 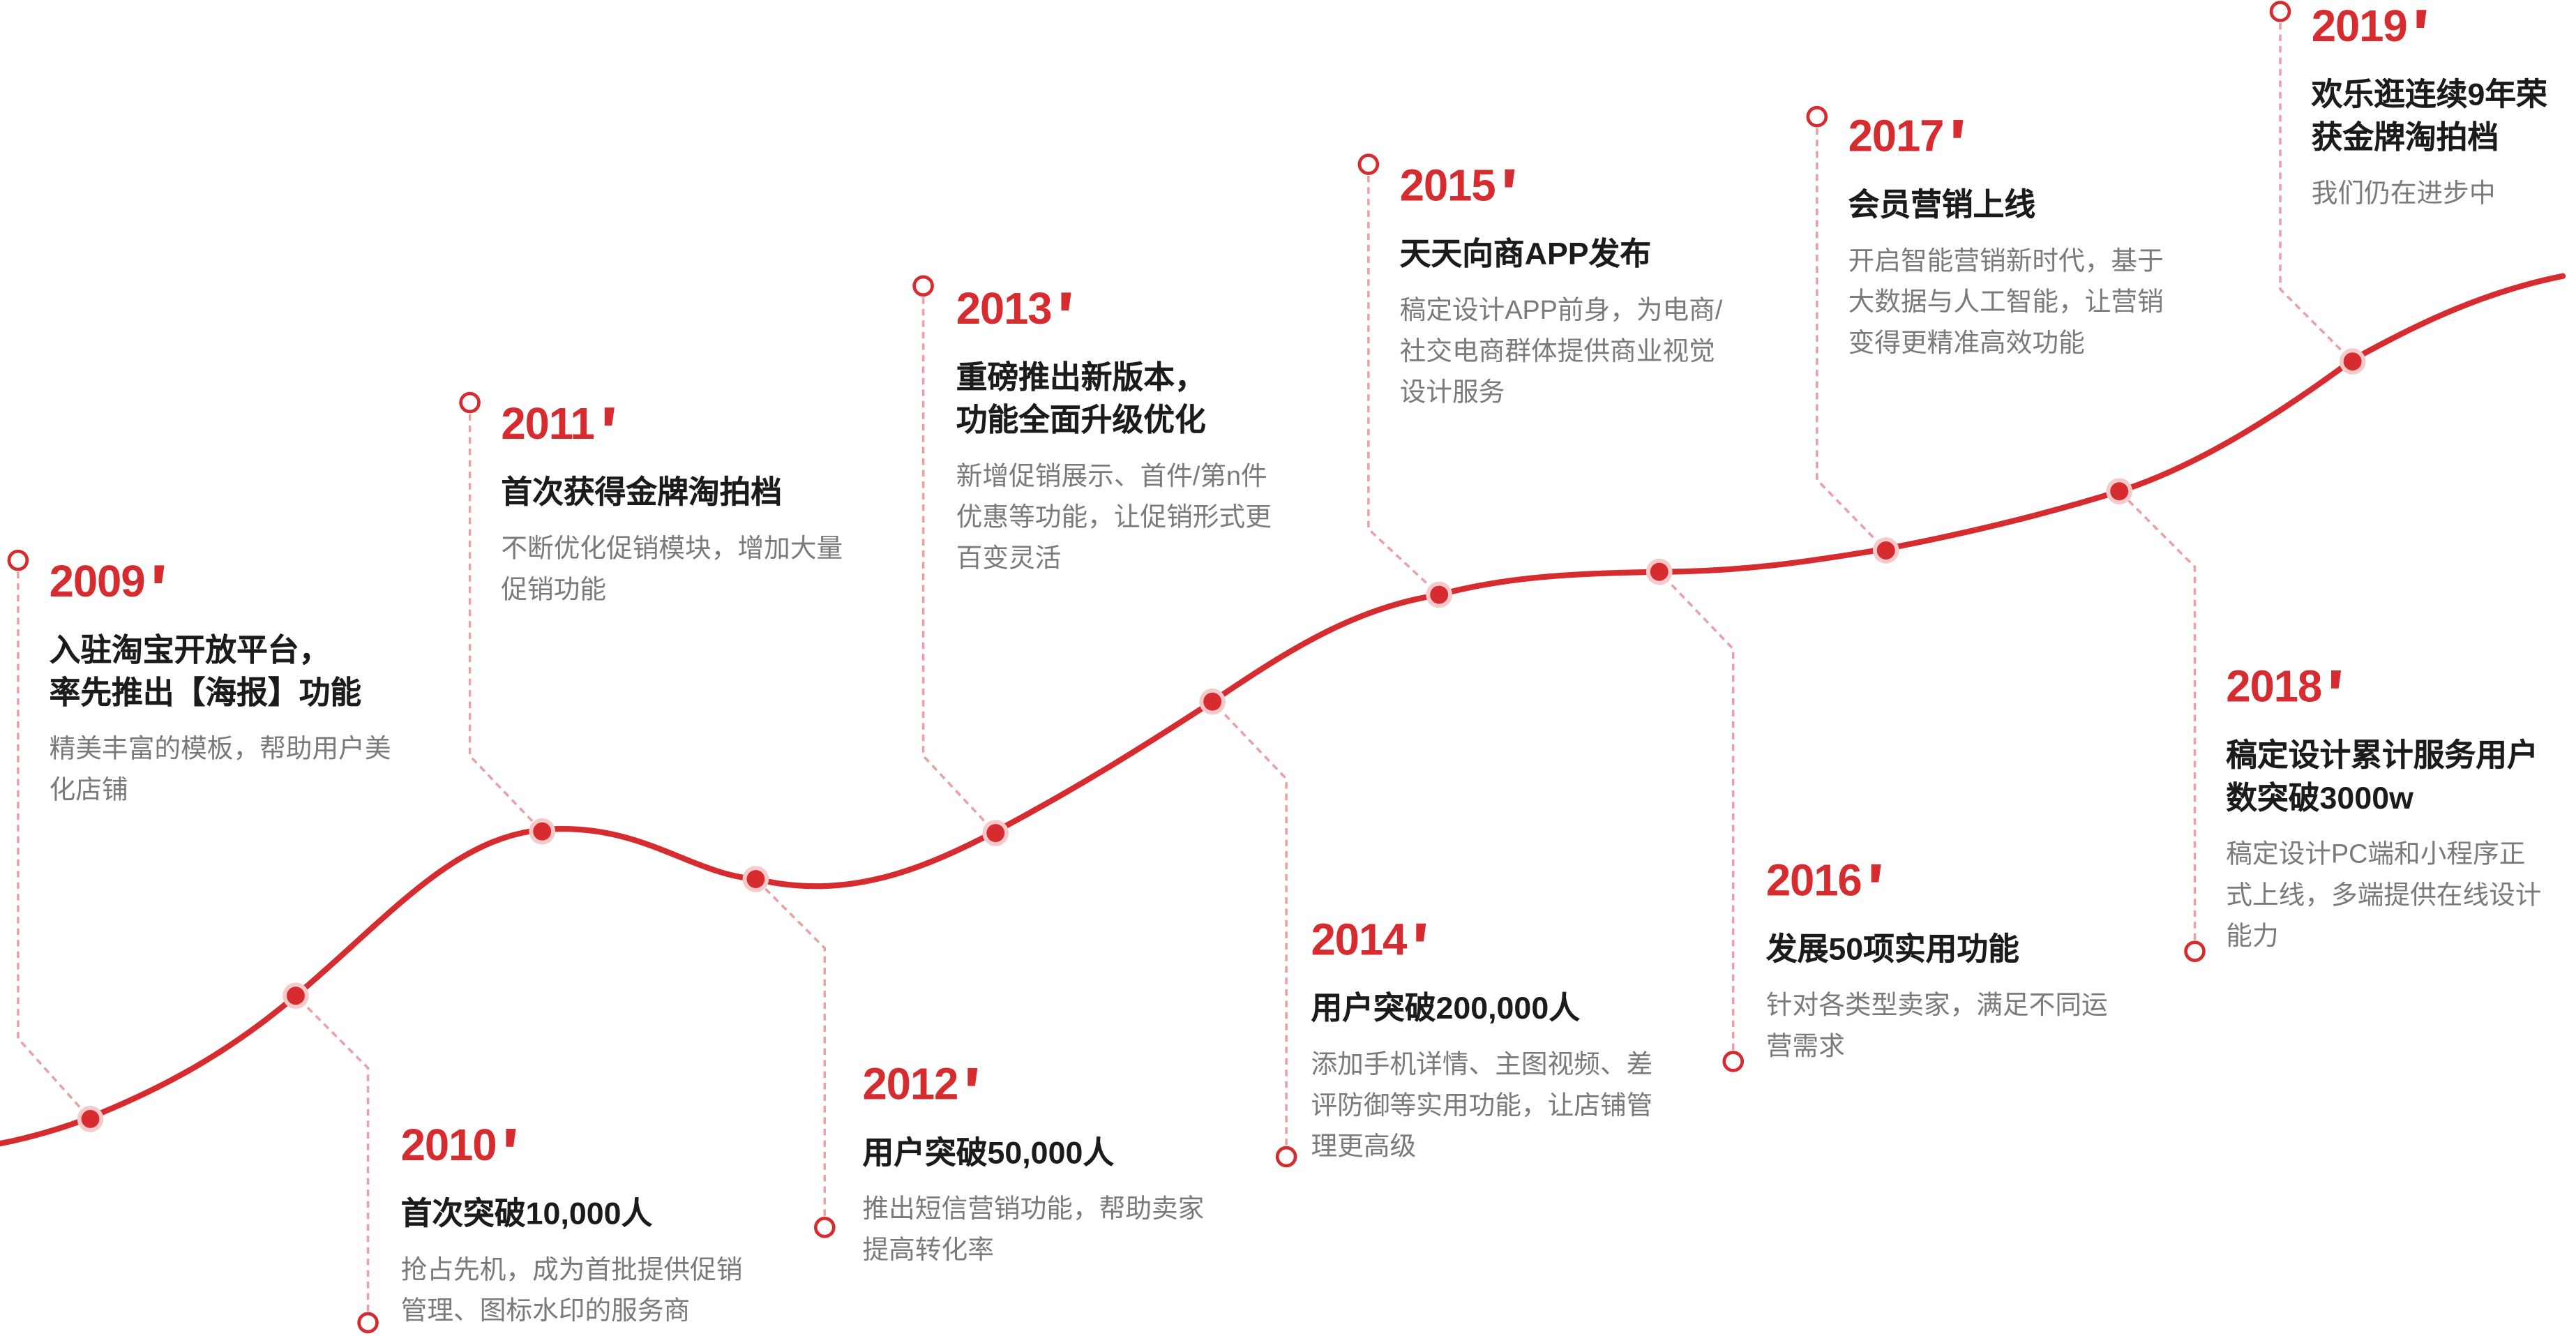 I want to click on connector-line-2015, so click(x=1403, y=380).